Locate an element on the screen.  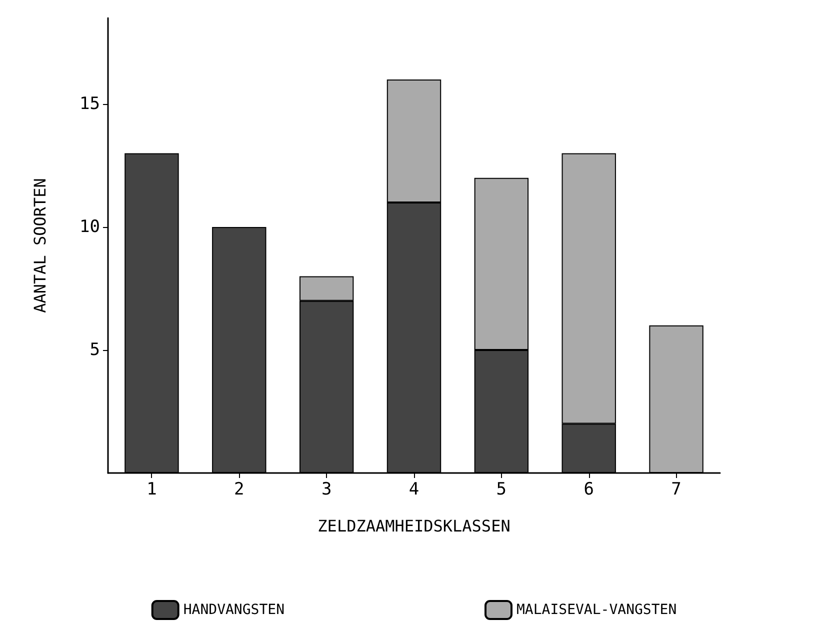
x-tick-label: 2 is located at coordinates (239, 490).